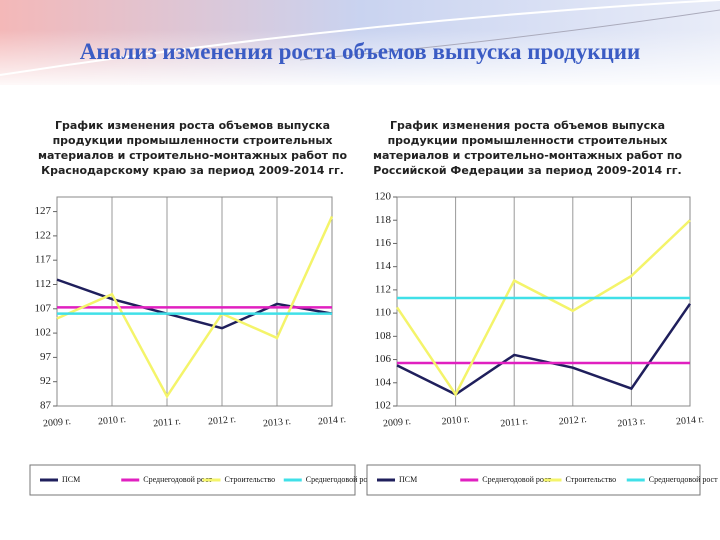  Describe the element at coordinates (43, 211) in the screenshot. I see `y-tick-label: 127` at that location.